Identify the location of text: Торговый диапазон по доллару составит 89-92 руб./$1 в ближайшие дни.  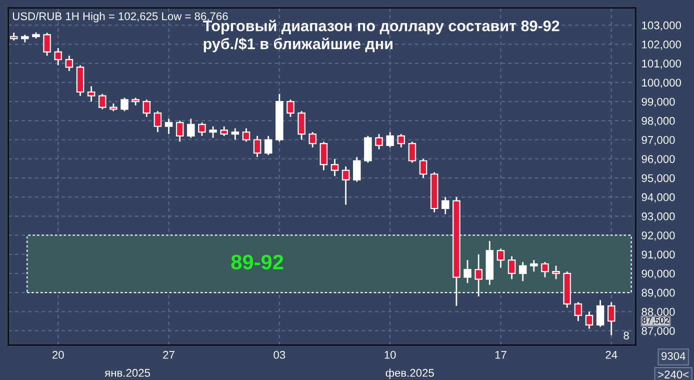
(381, 36).